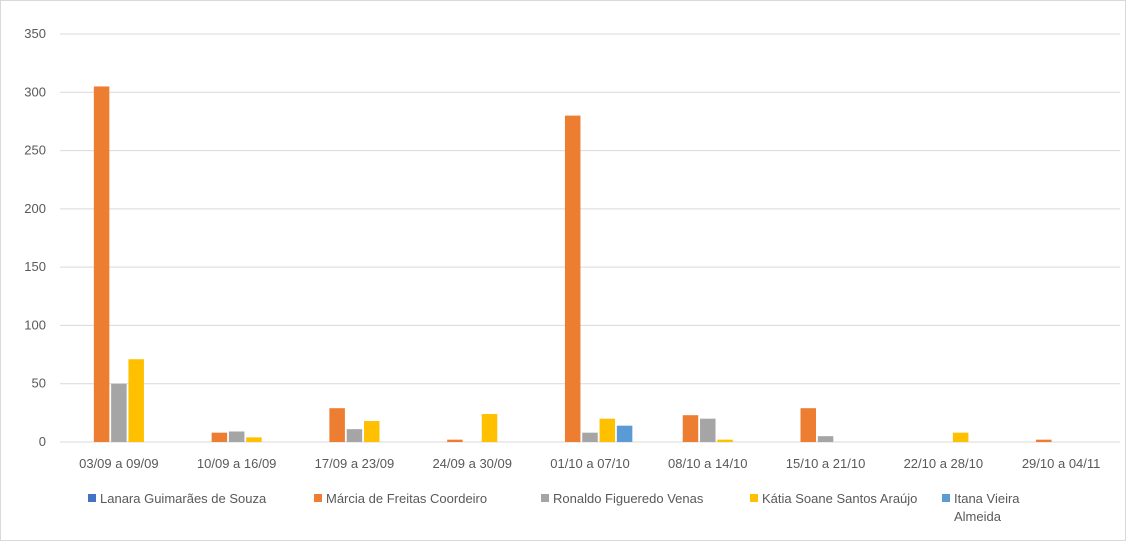 Image resolution: width=1126 pixels, height=541 pixels. Describe the element at coordinates (35, 150) in the screenshot. I see `y-tick-label: 250` at that location.